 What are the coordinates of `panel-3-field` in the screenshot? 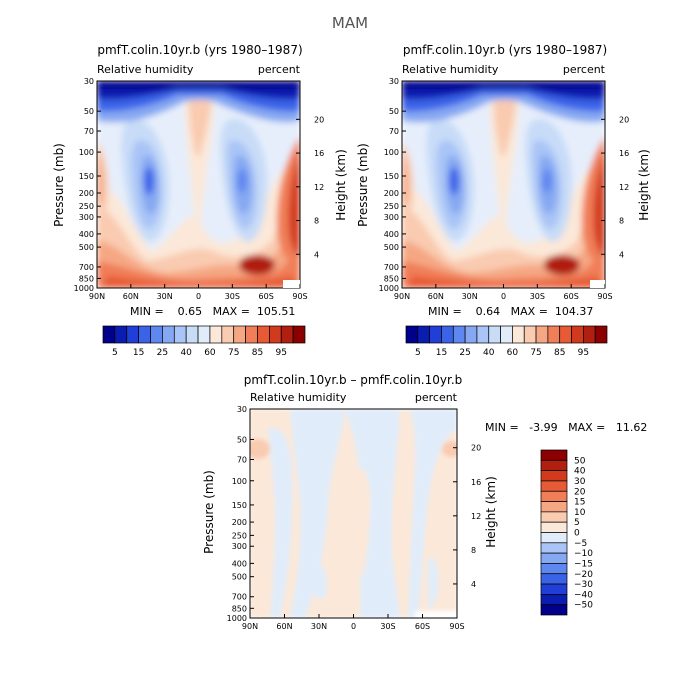 It's located at (353, 513).